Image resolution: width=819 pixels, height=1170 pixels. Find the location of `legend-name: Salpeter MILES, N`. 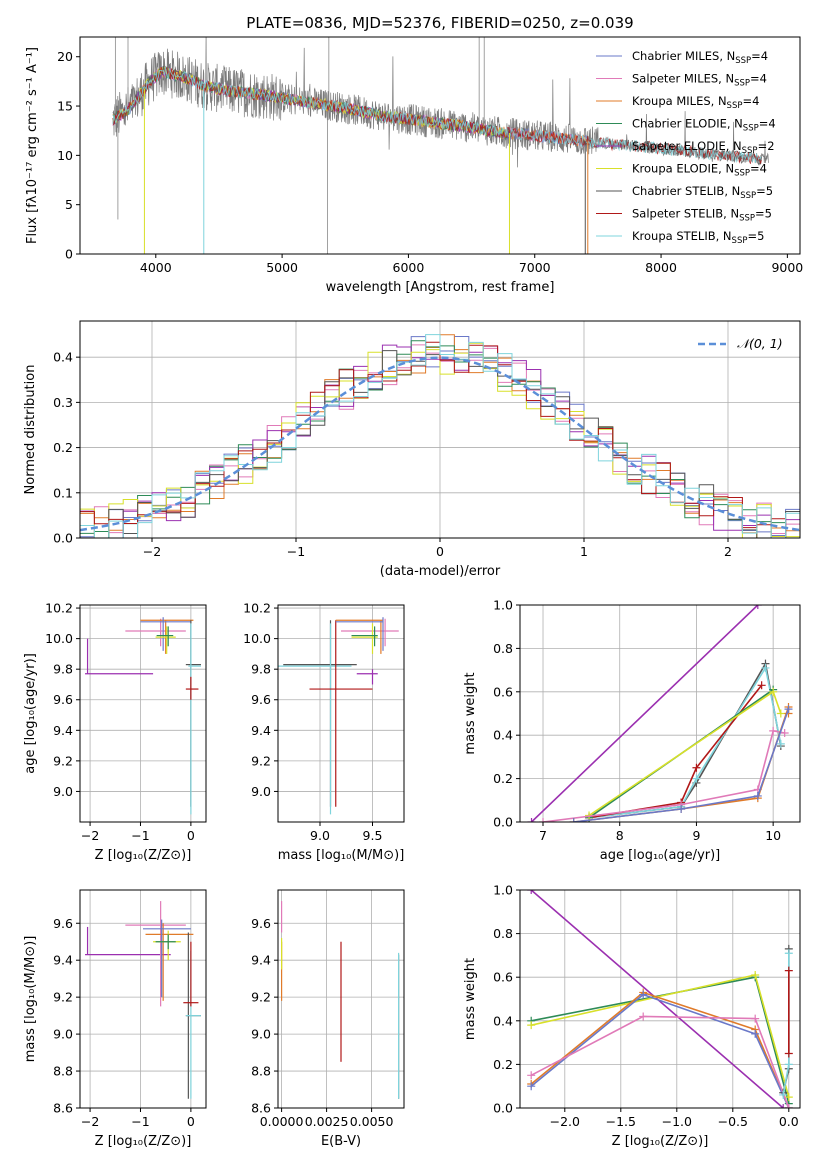

legend-name: Salpeter MILES, N is located at coordinates (683, 79).